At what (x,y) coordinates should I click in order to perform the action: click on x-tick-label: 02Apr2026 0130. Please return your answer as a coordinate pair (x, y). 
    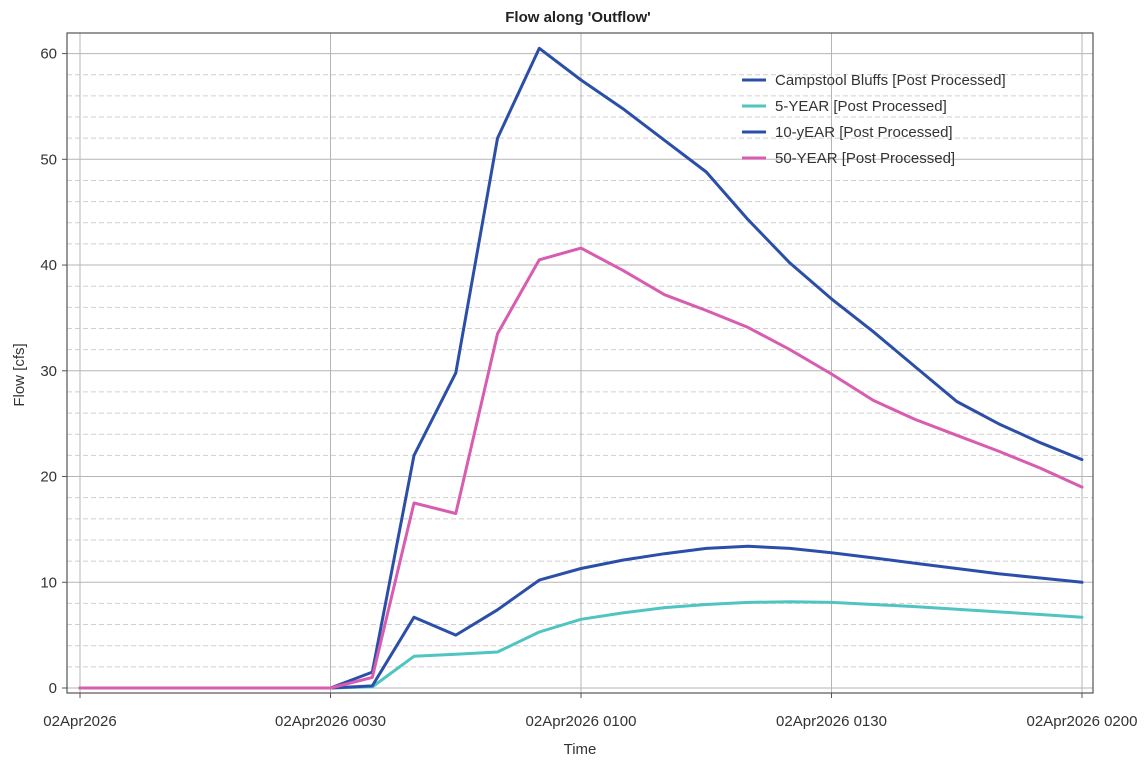
    Looking at the image, I should click on (831, 721).